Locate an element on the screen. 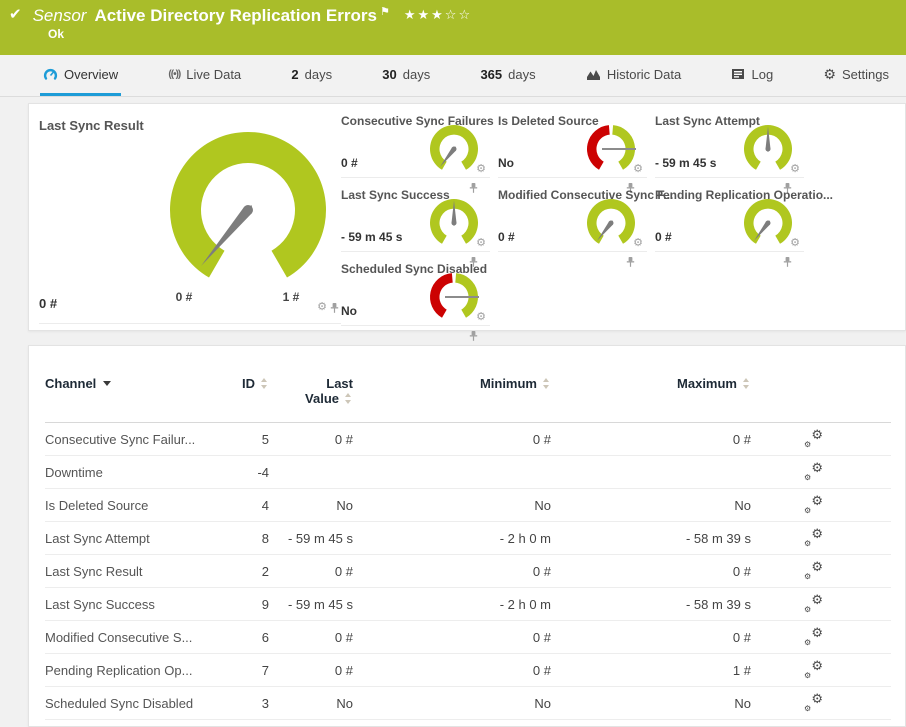  tab-historic-data: Historic Data is located at coordinates (633, 75).